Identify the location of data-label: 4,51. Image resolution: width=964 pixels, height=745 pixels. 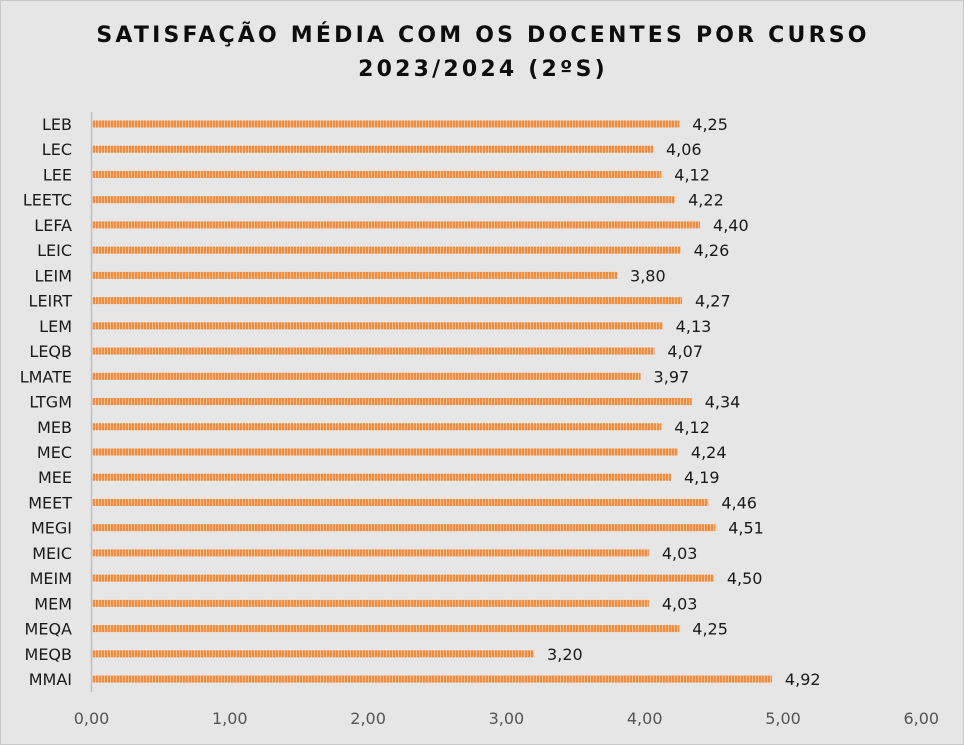
(746, 528).